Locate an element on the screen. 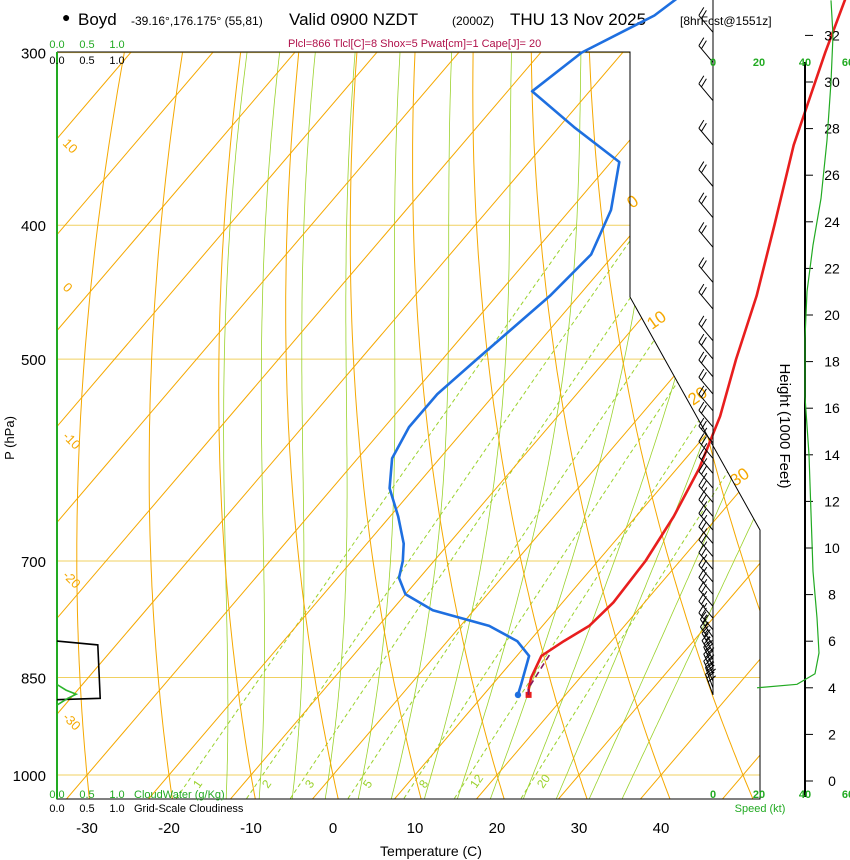  height-tick-label: 16 is located at coordinates (832, 408).